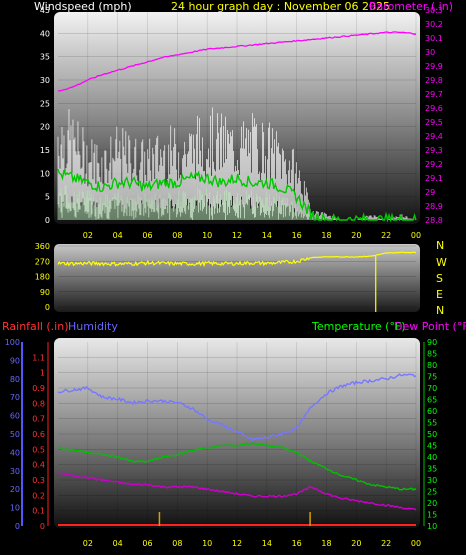  I want to click on wind-y-tick-label: 20, so click(45, 127).